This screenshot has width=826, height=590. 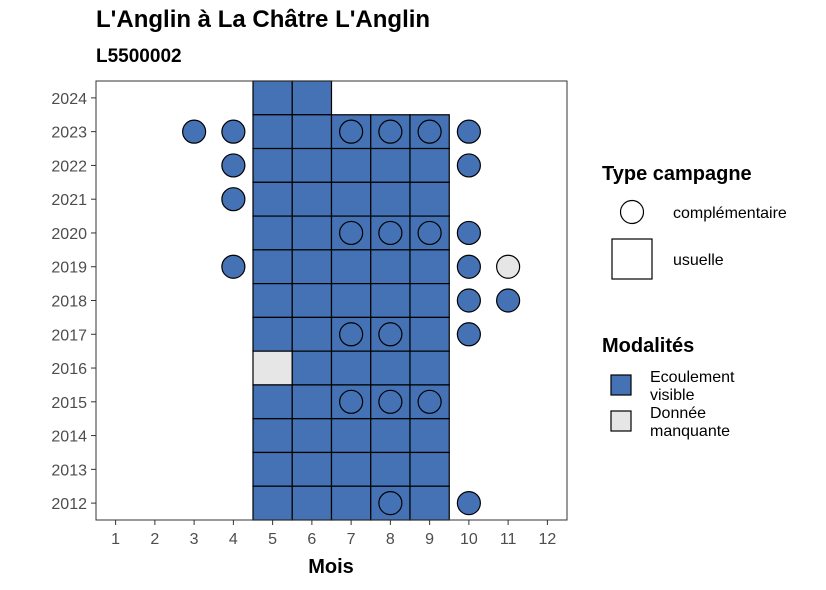 What do you see at coordinates (632, 212) in the screenshot?
I see `legend-key-complementaire` at bounding box center [632, 212].